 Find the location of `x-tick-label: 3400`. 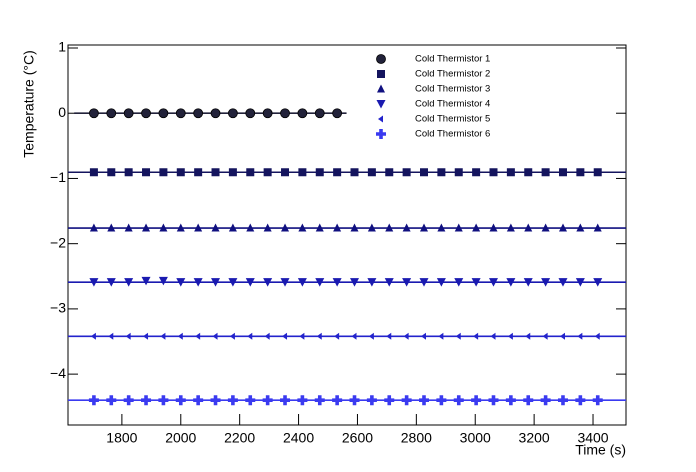

x-tick-label: 3400 is located at coordinates (592, 438).